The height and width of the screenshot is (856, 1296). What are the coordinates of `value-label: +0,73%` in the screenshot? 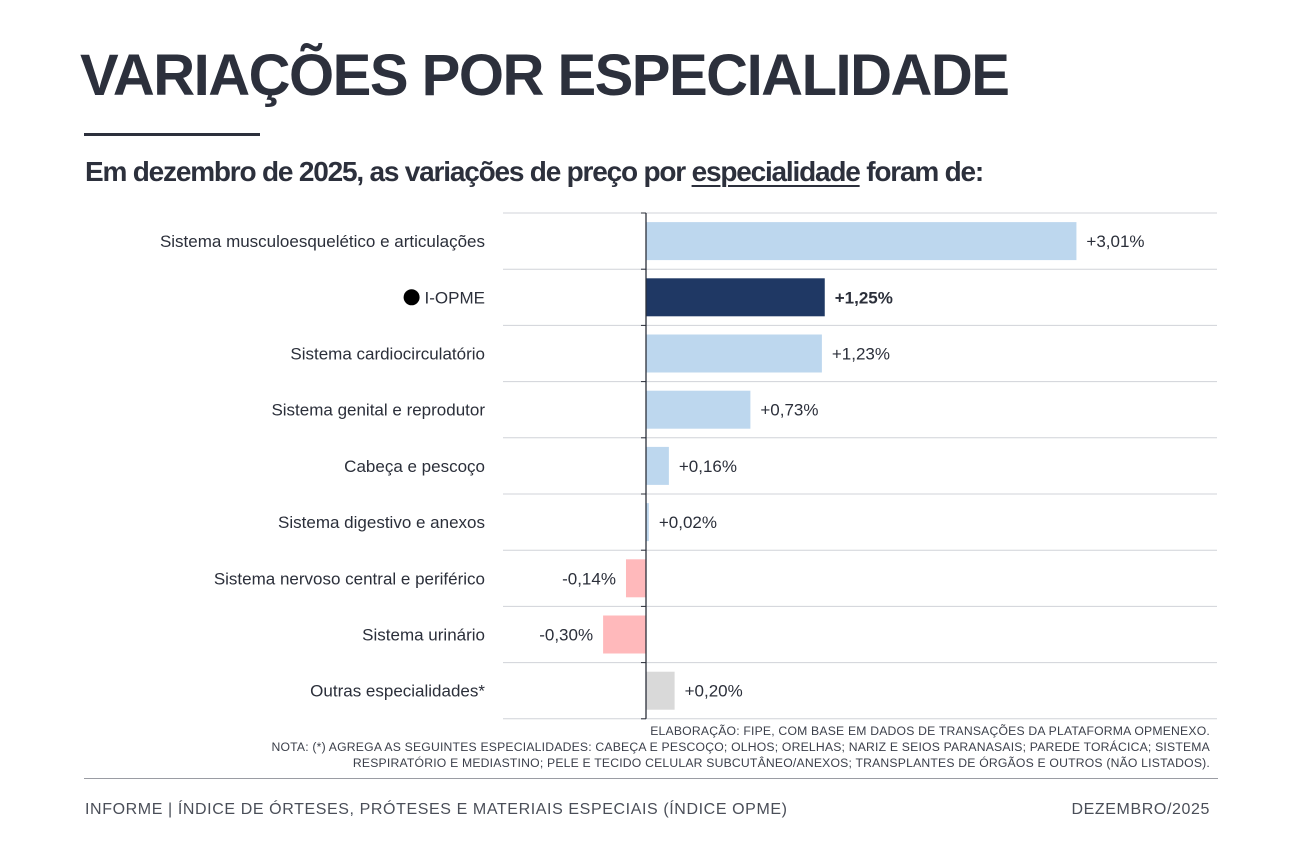 It's located at (789, 410).